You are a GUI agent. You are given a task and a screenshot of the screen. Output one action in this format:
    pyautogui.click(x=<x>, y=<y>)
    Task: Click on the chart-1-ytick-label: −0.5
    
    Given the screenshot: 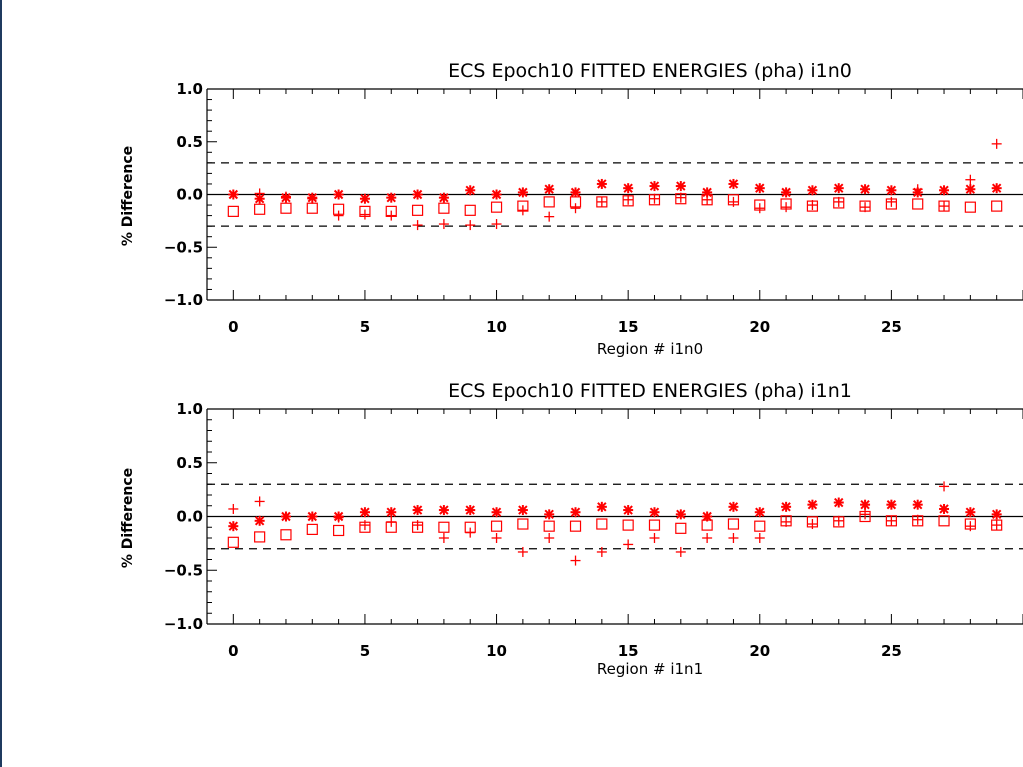 What is the action you would take?
    pyautogui.click(x=183, y=247)
    